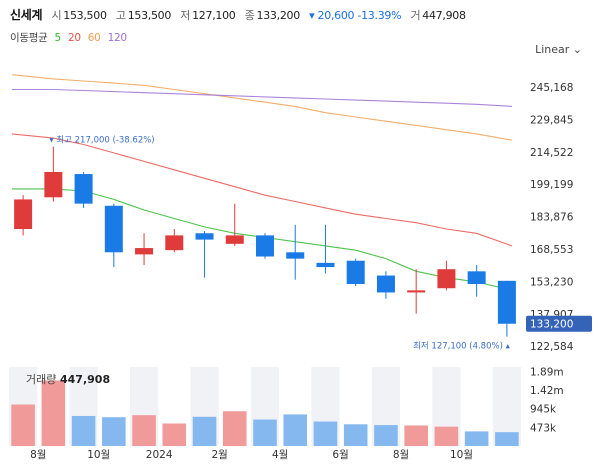  I want to click on ma-60-line, so click(262, 107).